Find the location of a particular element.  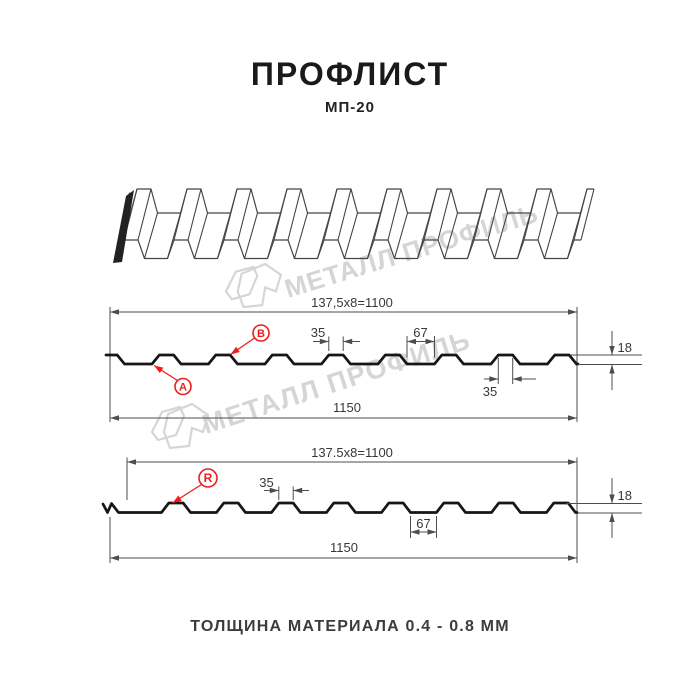

dim-crest-r: 35 is located at coordinates (266, 482).